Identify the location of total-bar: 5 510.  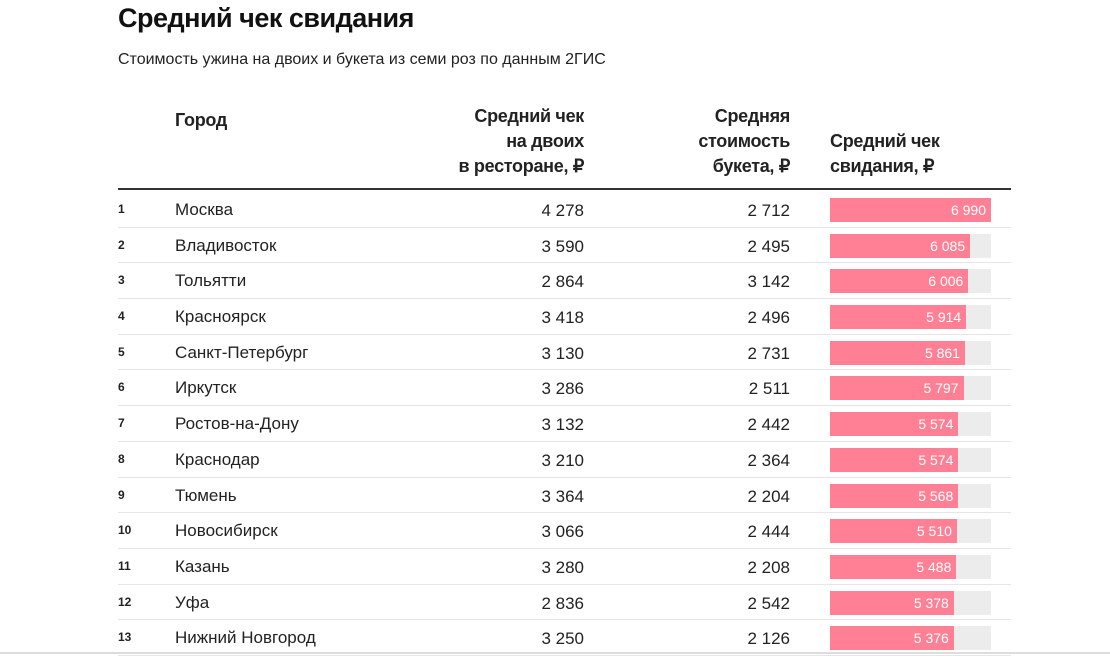
(893, 531).